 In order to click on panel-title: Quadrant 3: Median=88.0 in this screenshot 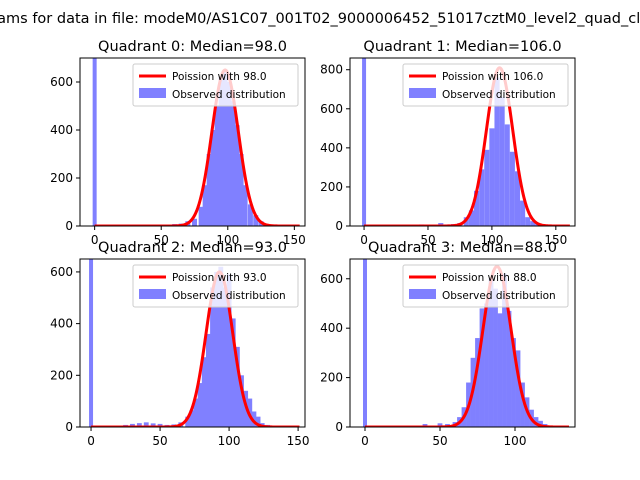, I will do `click(462, 248)`.